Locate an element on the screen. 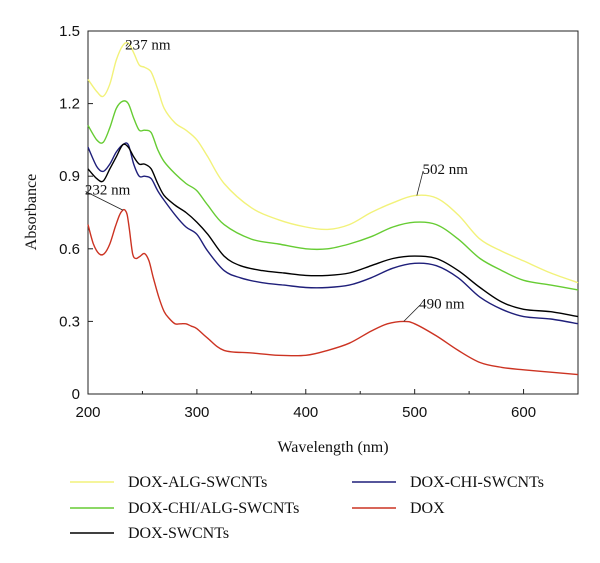  y-tick-label: 1.2 is located at coordinates (69, 104).